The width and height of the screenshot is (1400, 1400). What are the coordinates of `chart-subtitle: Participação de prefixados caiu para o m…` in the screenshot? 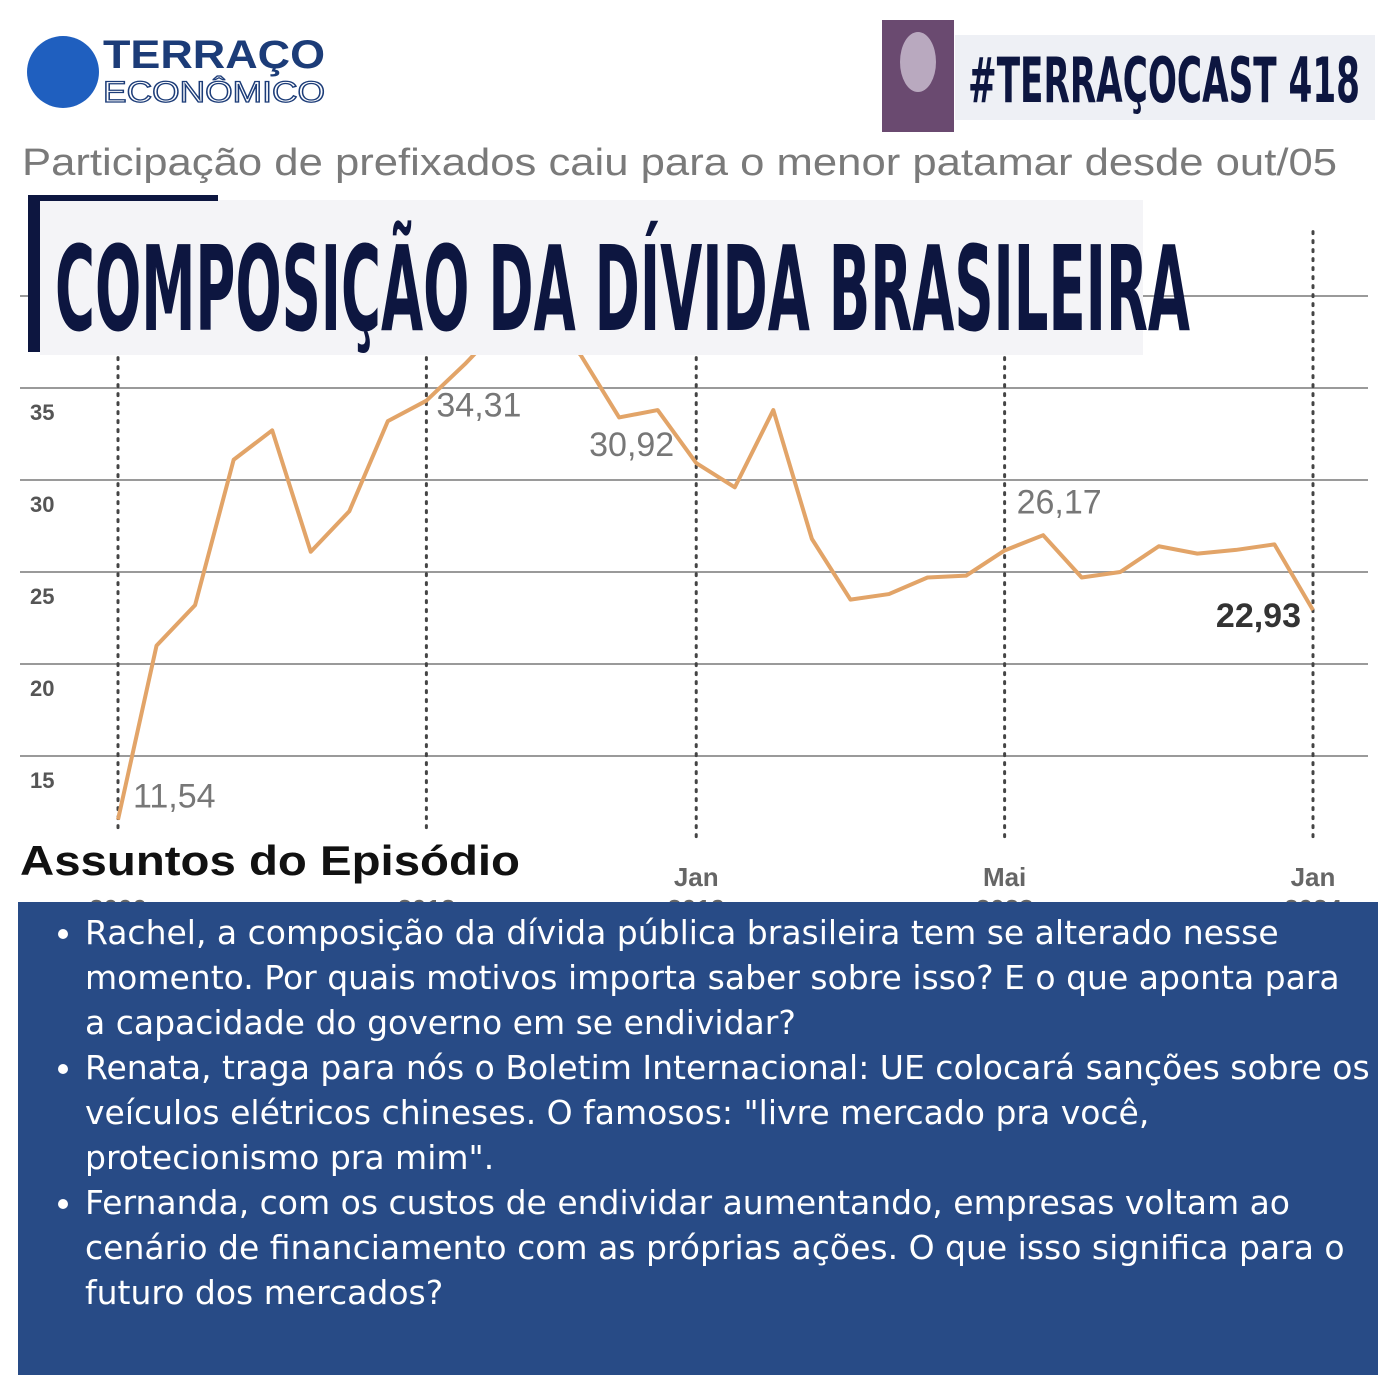 It's located at (679, 163).